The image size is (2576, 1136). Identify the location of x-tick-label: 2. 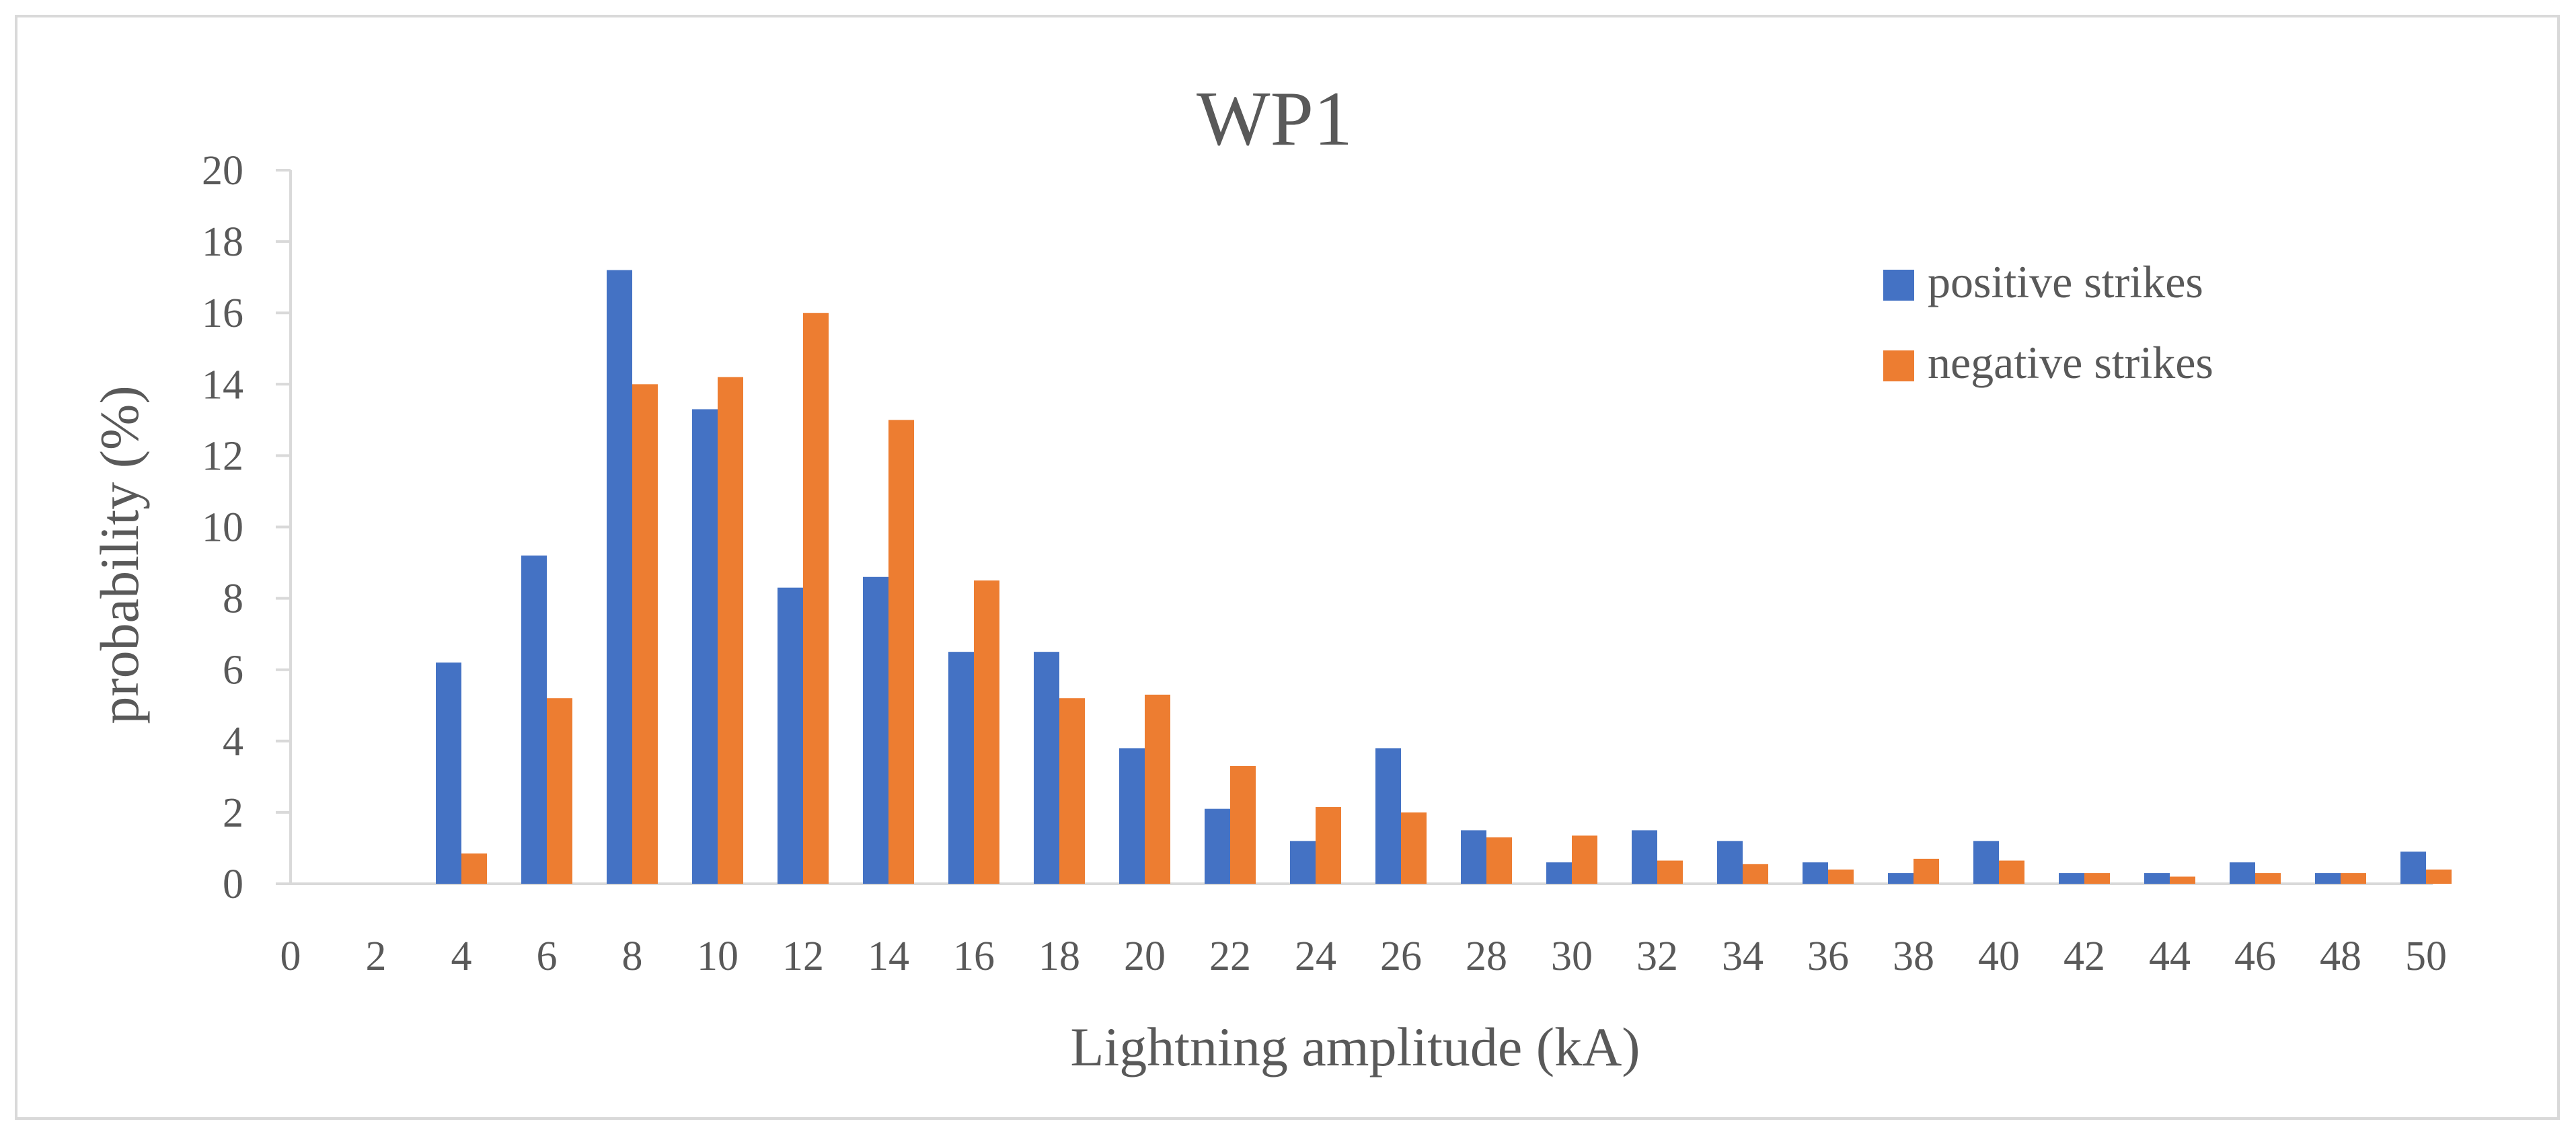
(376, 956).